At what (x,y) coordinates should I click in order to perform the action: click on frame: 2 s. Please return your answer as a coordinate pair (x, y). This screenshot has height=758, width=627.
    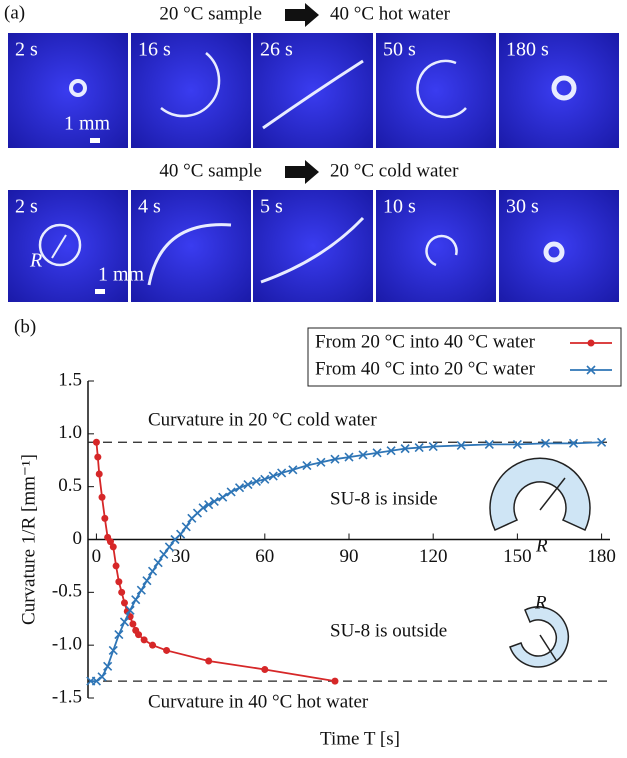
    Looking at the image, I should click on (68, 90).